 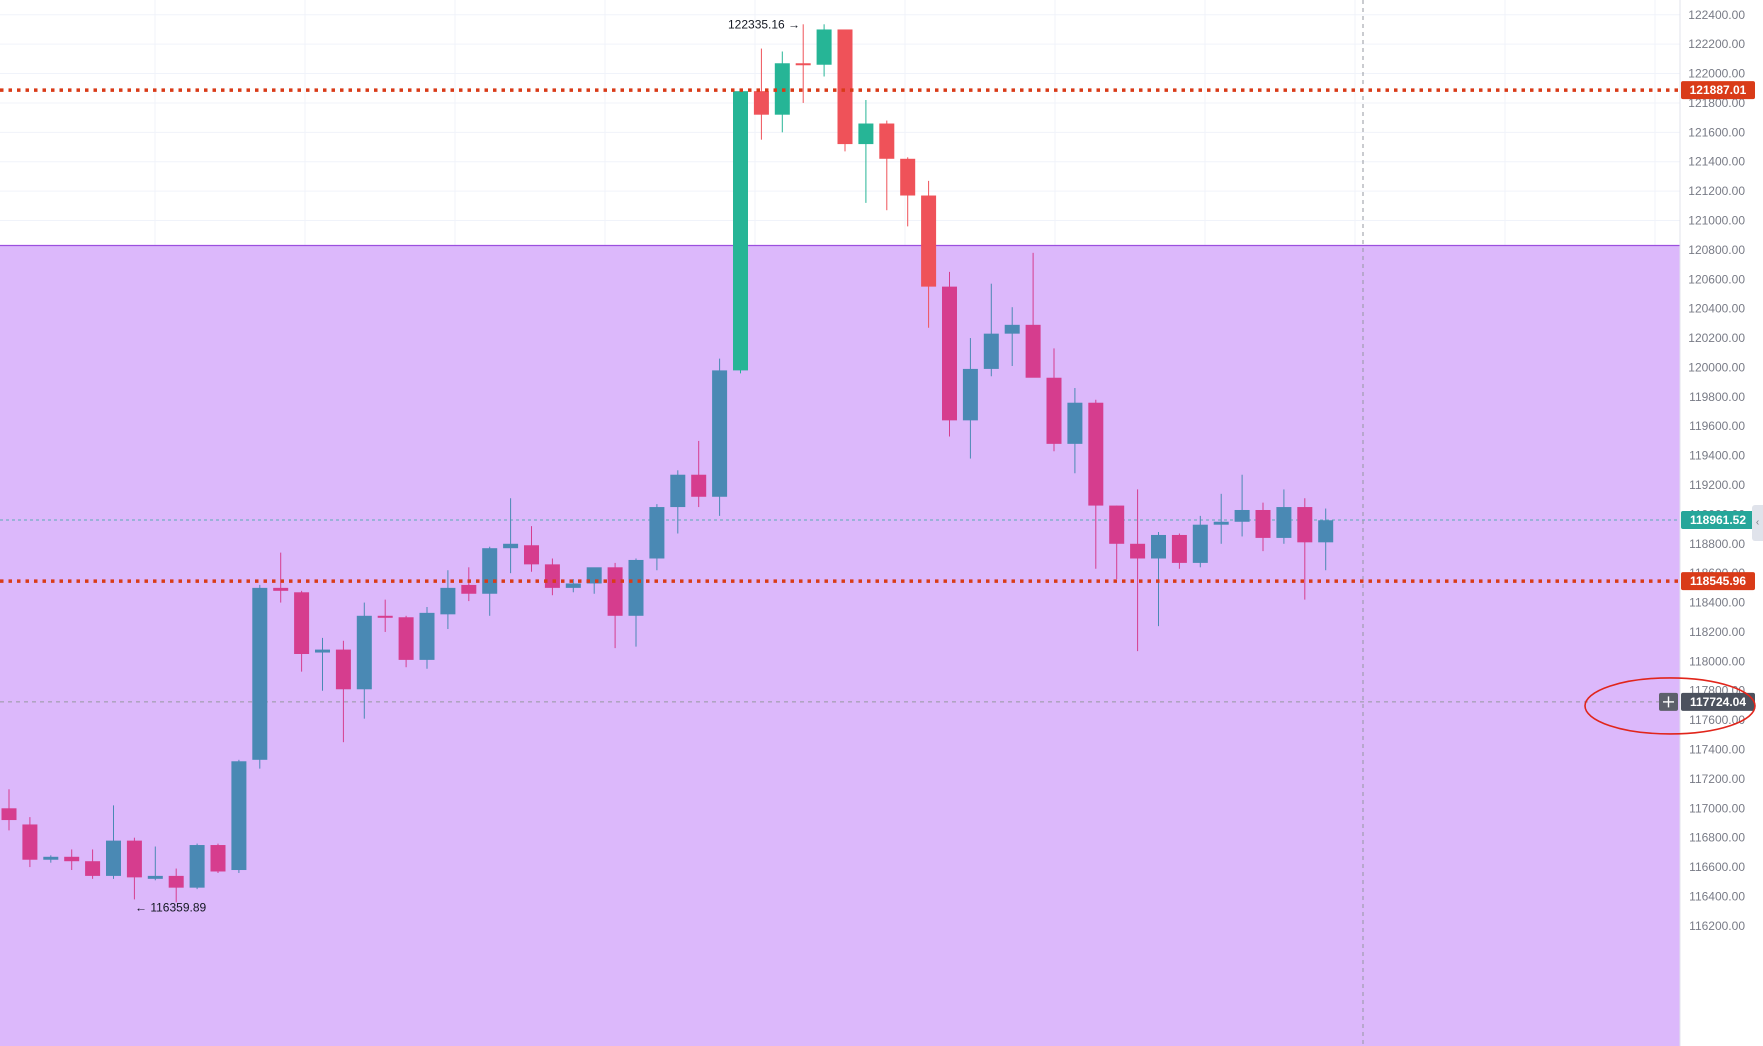 I want to click on crosshair-price-tag-label: 117724.04, so click(x=1718, y=702).